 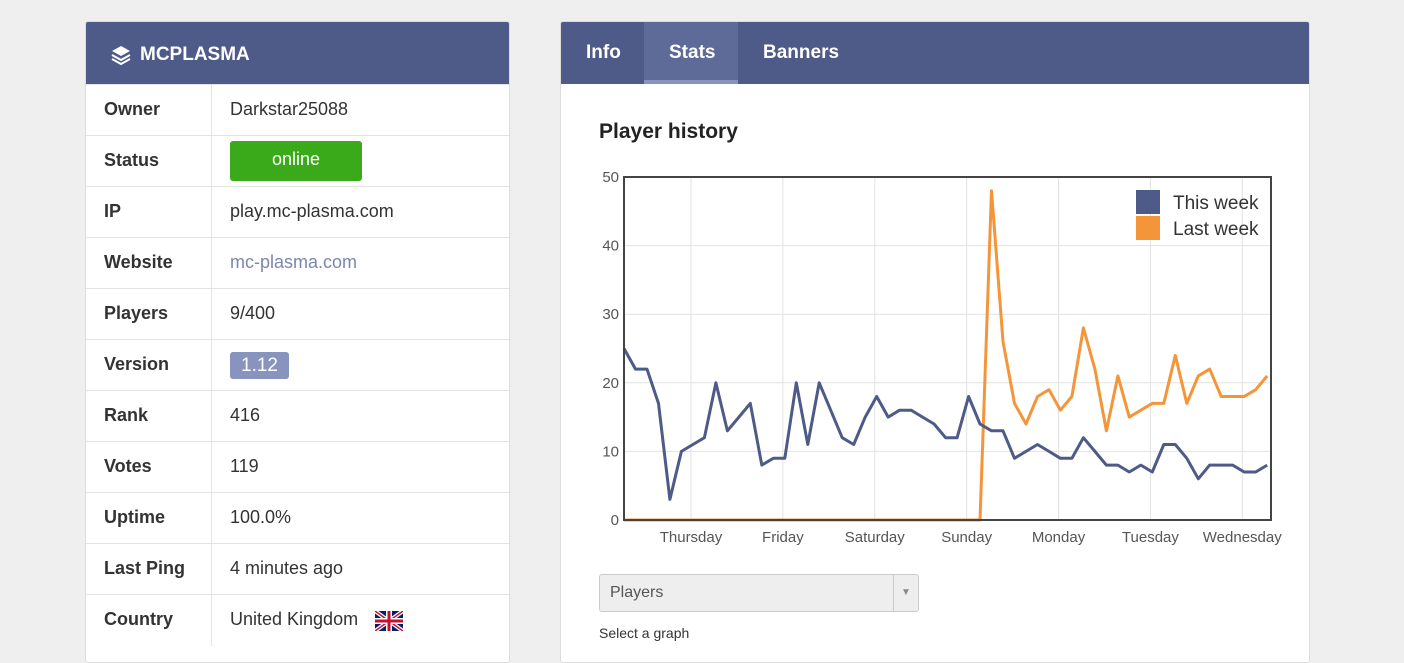 I want to click on row-label: Players, so click(x=136, y=313).